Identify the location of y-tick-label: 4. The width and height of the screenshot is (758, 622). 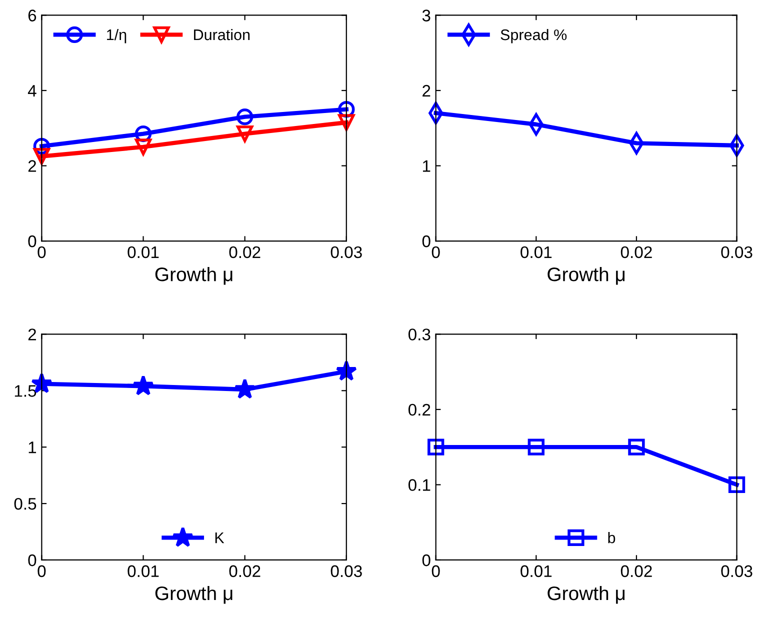
(32, 91).